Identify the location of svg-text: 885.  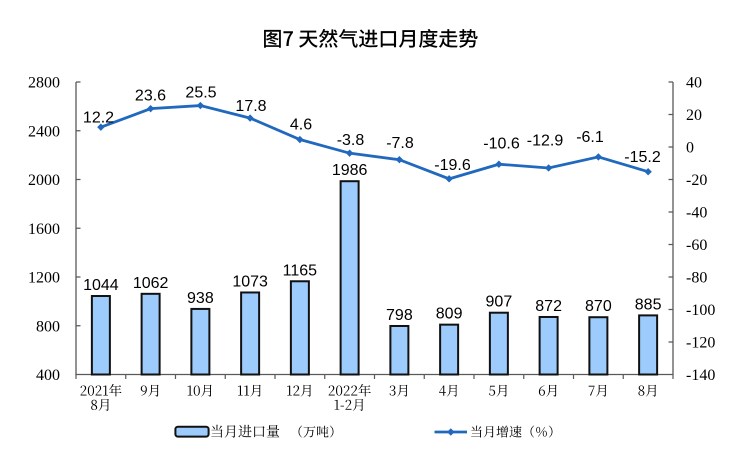
(648, 304).